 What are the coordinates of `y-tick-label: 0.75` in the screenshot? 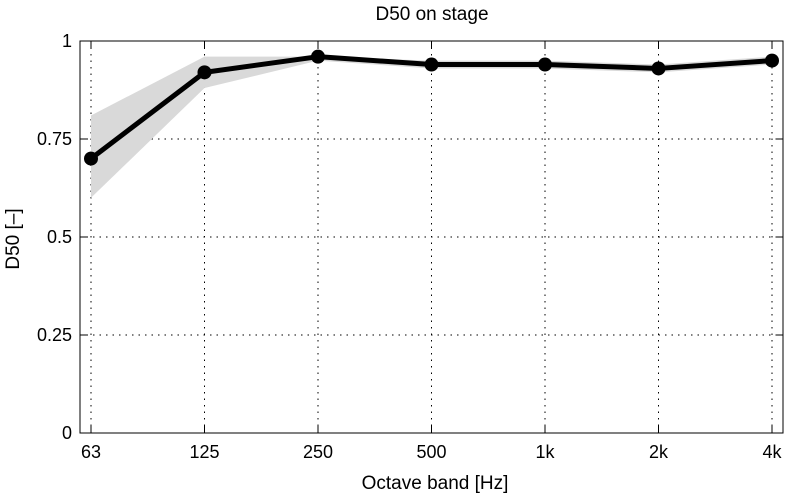 It's located at (54, 139).